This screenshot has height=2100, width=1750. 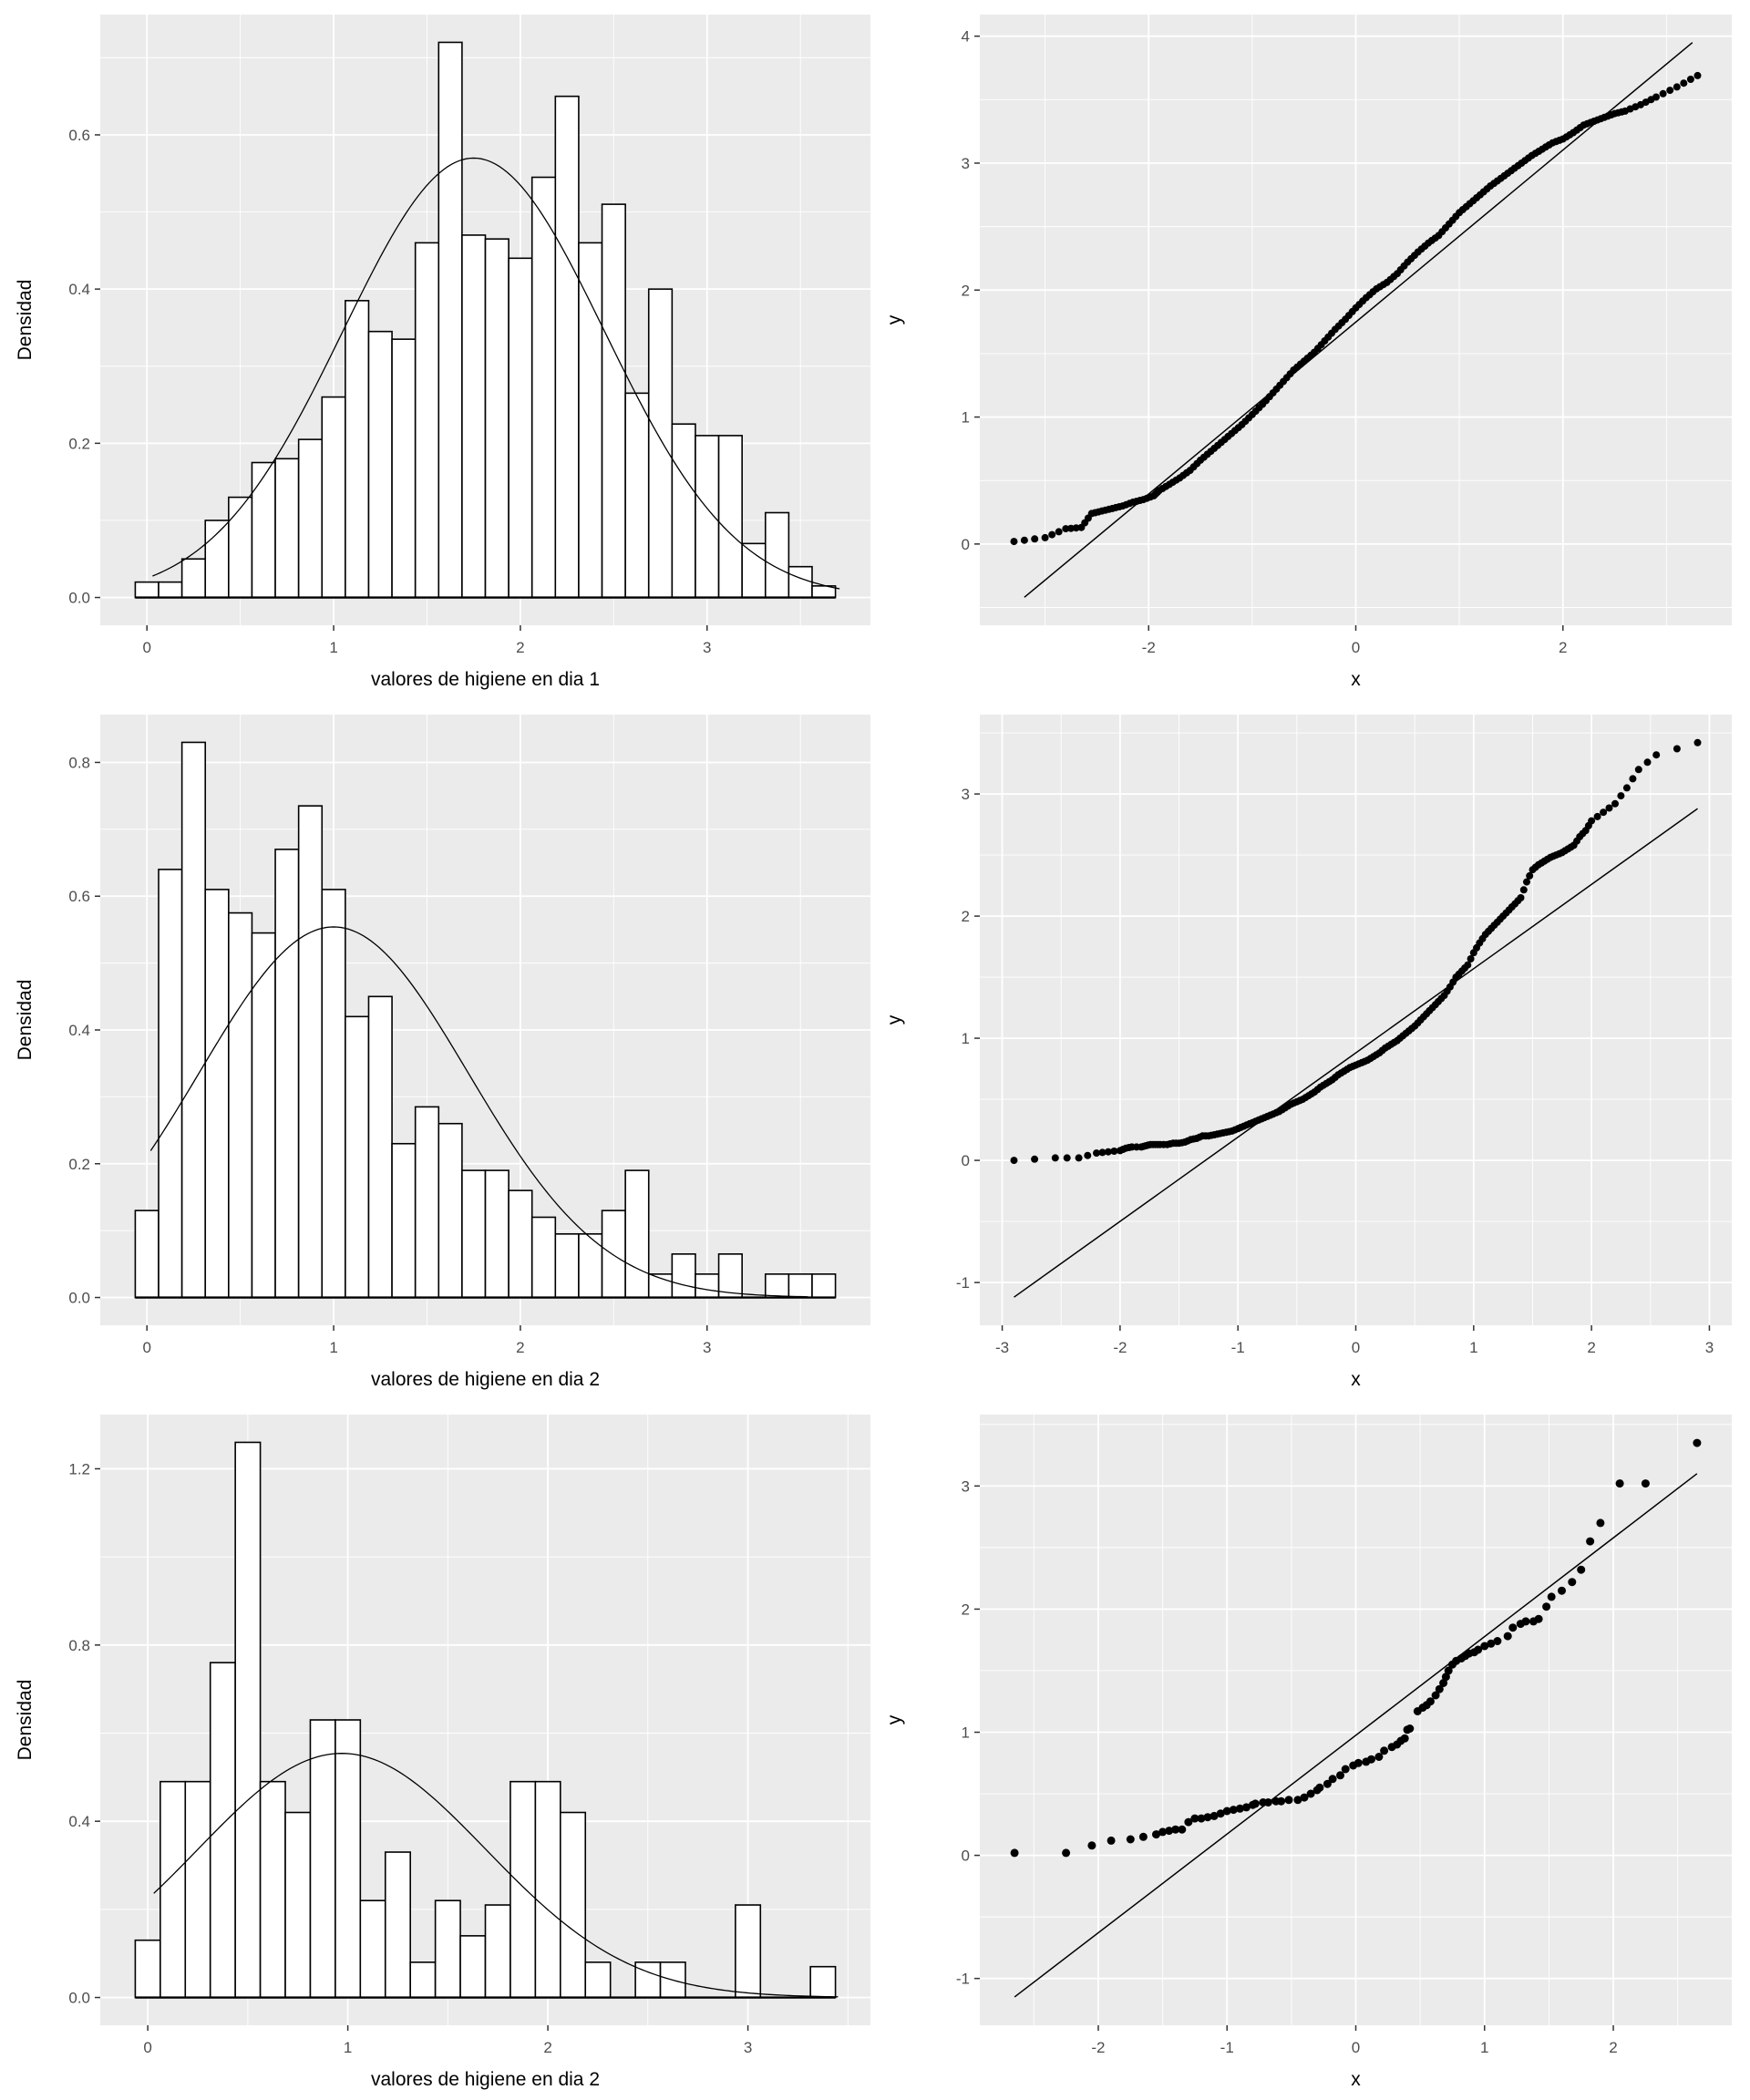 What do you see at coordinates (146, 648) in the screenshot?
I see `x-tick-label: 0` at bounding box center [146, 648].